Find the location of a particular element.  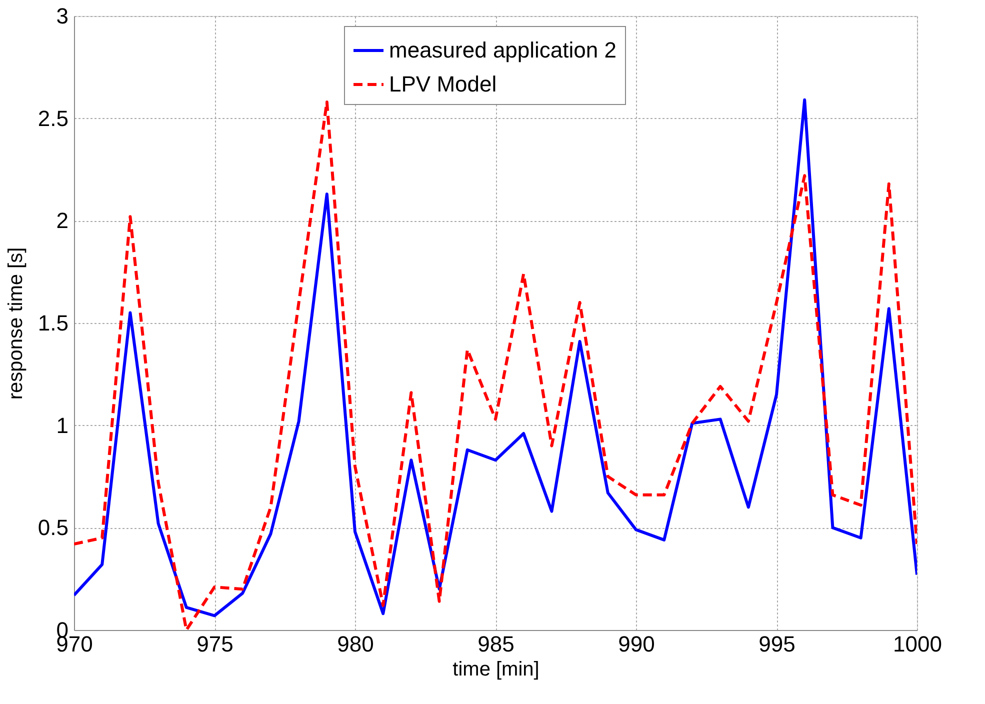

y-tick-label: 0.5 is located at coordinates (53, 527).